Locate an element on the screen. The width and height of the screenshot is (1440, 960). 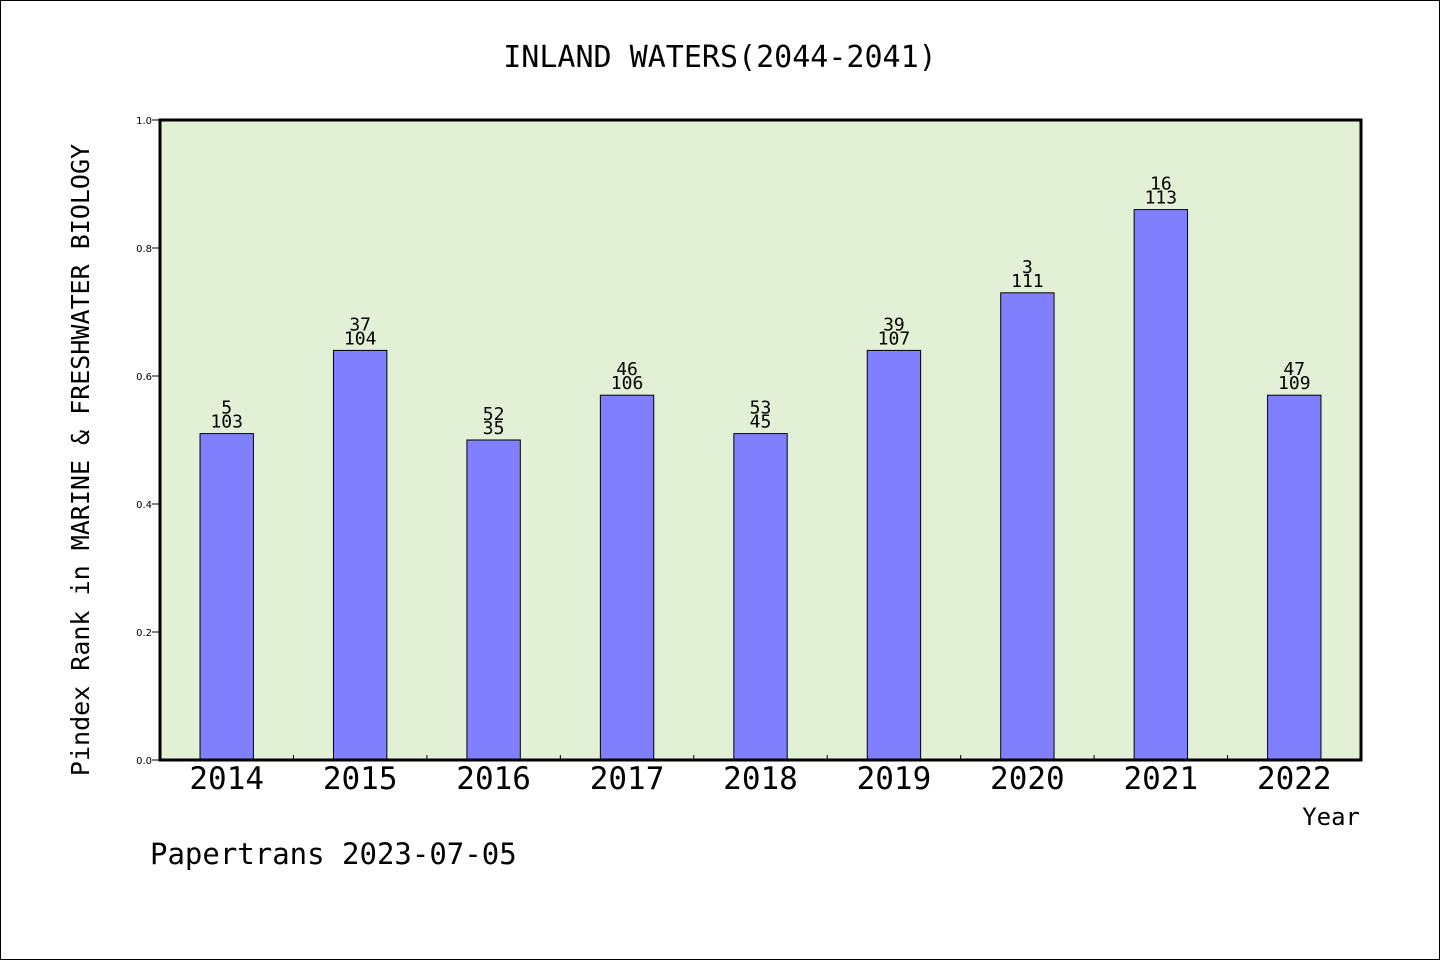
data-label-bottom-2017: 106 is located at coordinates (627, 383).